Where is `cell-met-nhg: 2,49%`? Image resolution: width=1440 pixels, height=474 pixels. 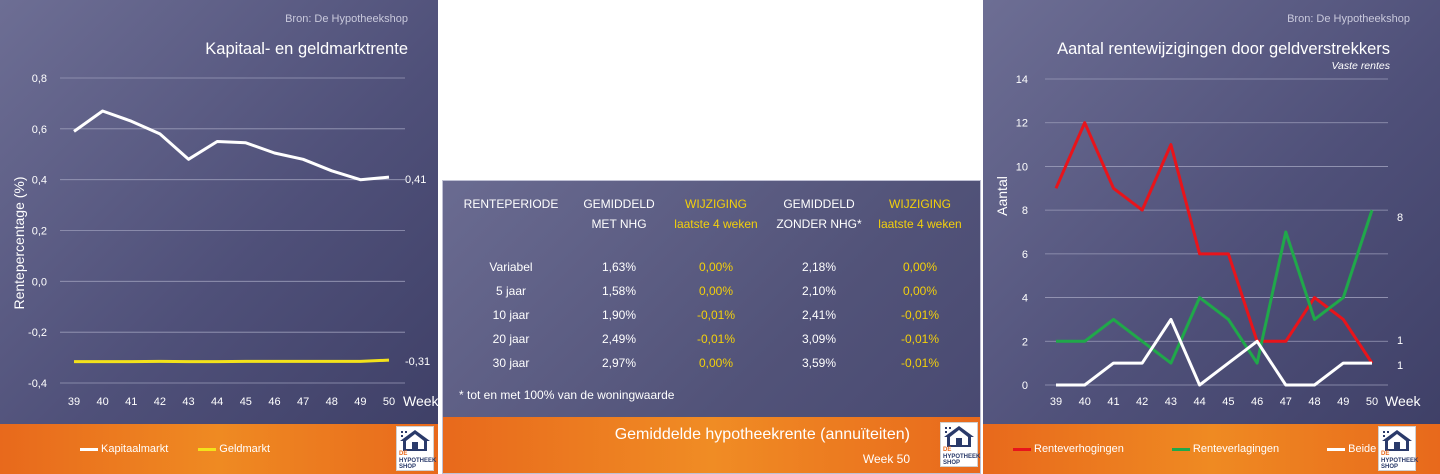 cell-met-nhg: 2,49% is located at coordinates (619, 339).